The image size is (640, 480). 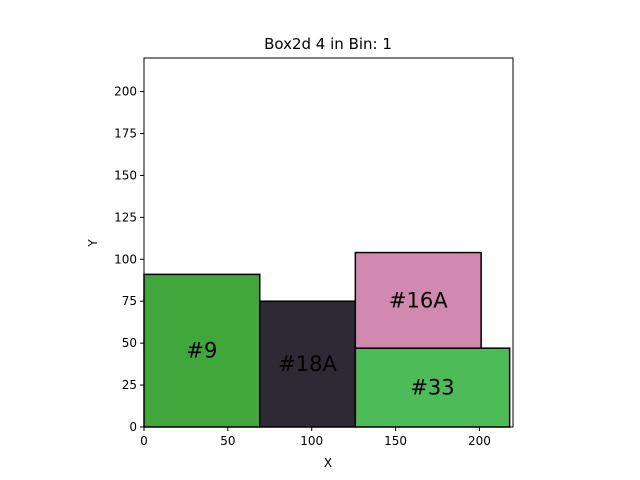 What do you see at coordinates (201, 351) in the screenshot?
I see `box-label-0: #9` at bounding box center [201, 351].